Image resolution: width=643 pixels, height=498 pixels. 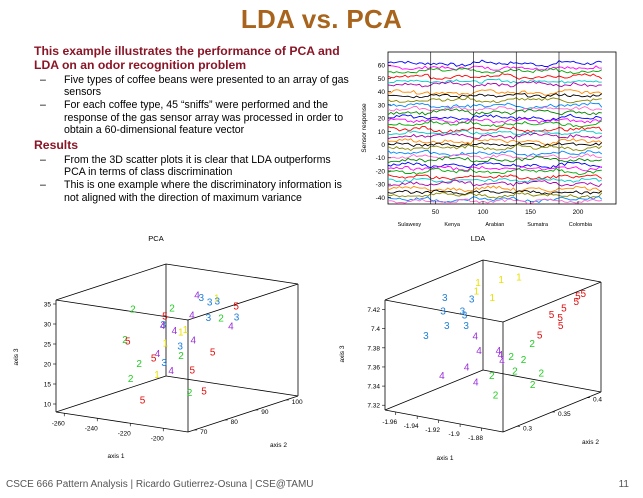 What do you see at coordinates (383, 145) in the screenshot?
I see `y-tick-label: 0` at bounding box center [383, 145].